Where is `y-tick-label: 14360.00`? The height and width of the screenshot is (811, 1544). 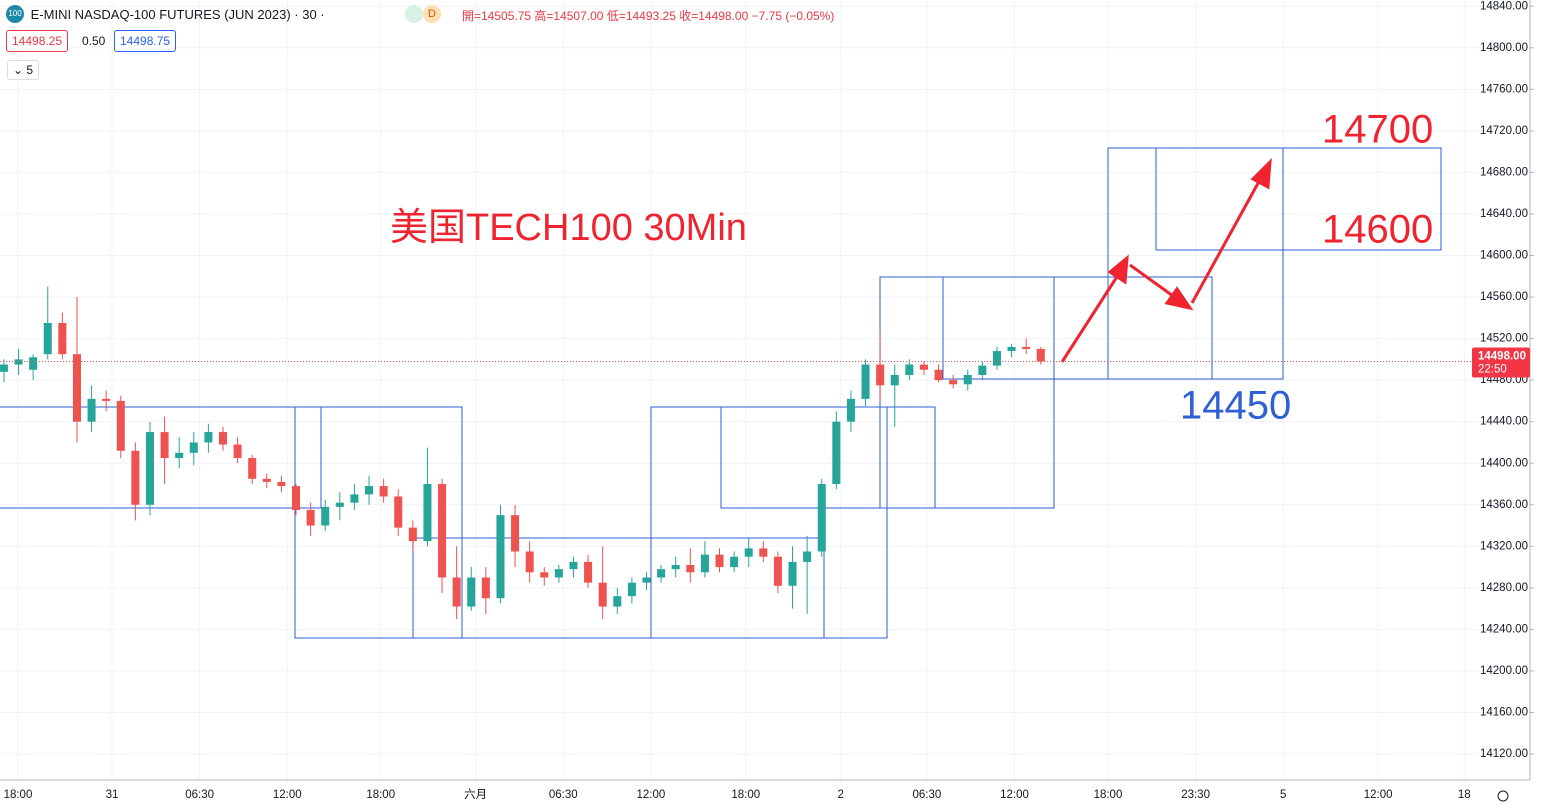
y-tick-label: 14360.00 is located at coordinates (1504, 505).